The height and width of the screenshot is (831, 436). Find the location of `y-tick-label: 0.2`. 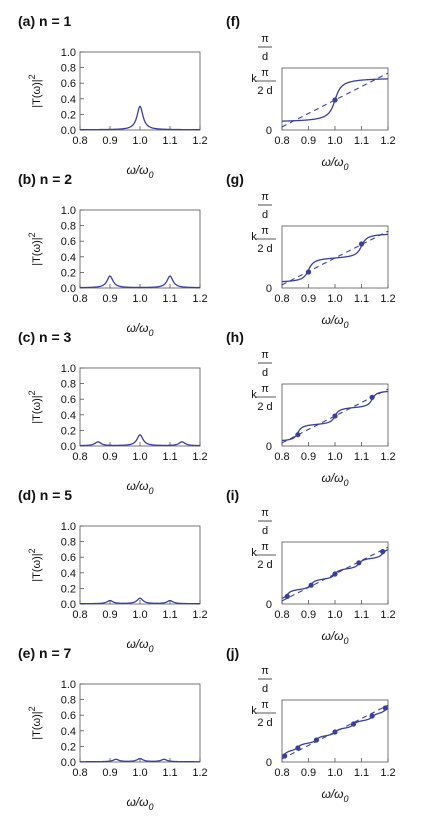

y-tick-label: 0.2 is located at coordinates (68, 431).